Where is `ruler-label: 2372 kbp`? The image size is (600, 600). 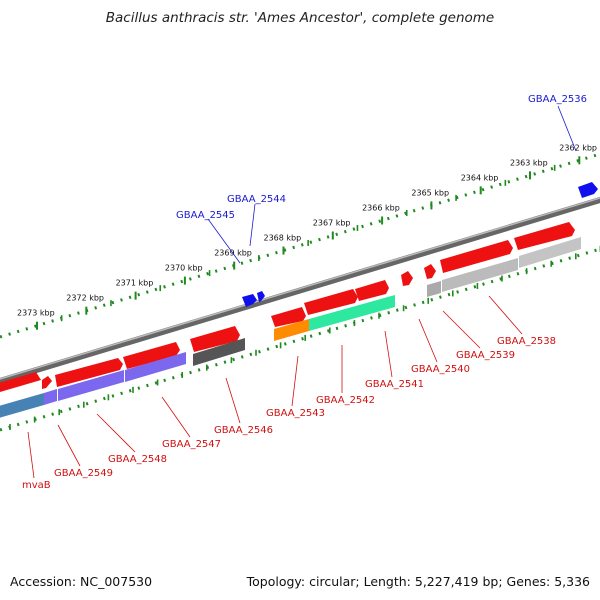
ruler-label: 2372 kbp is located at coordinates (85, 298).